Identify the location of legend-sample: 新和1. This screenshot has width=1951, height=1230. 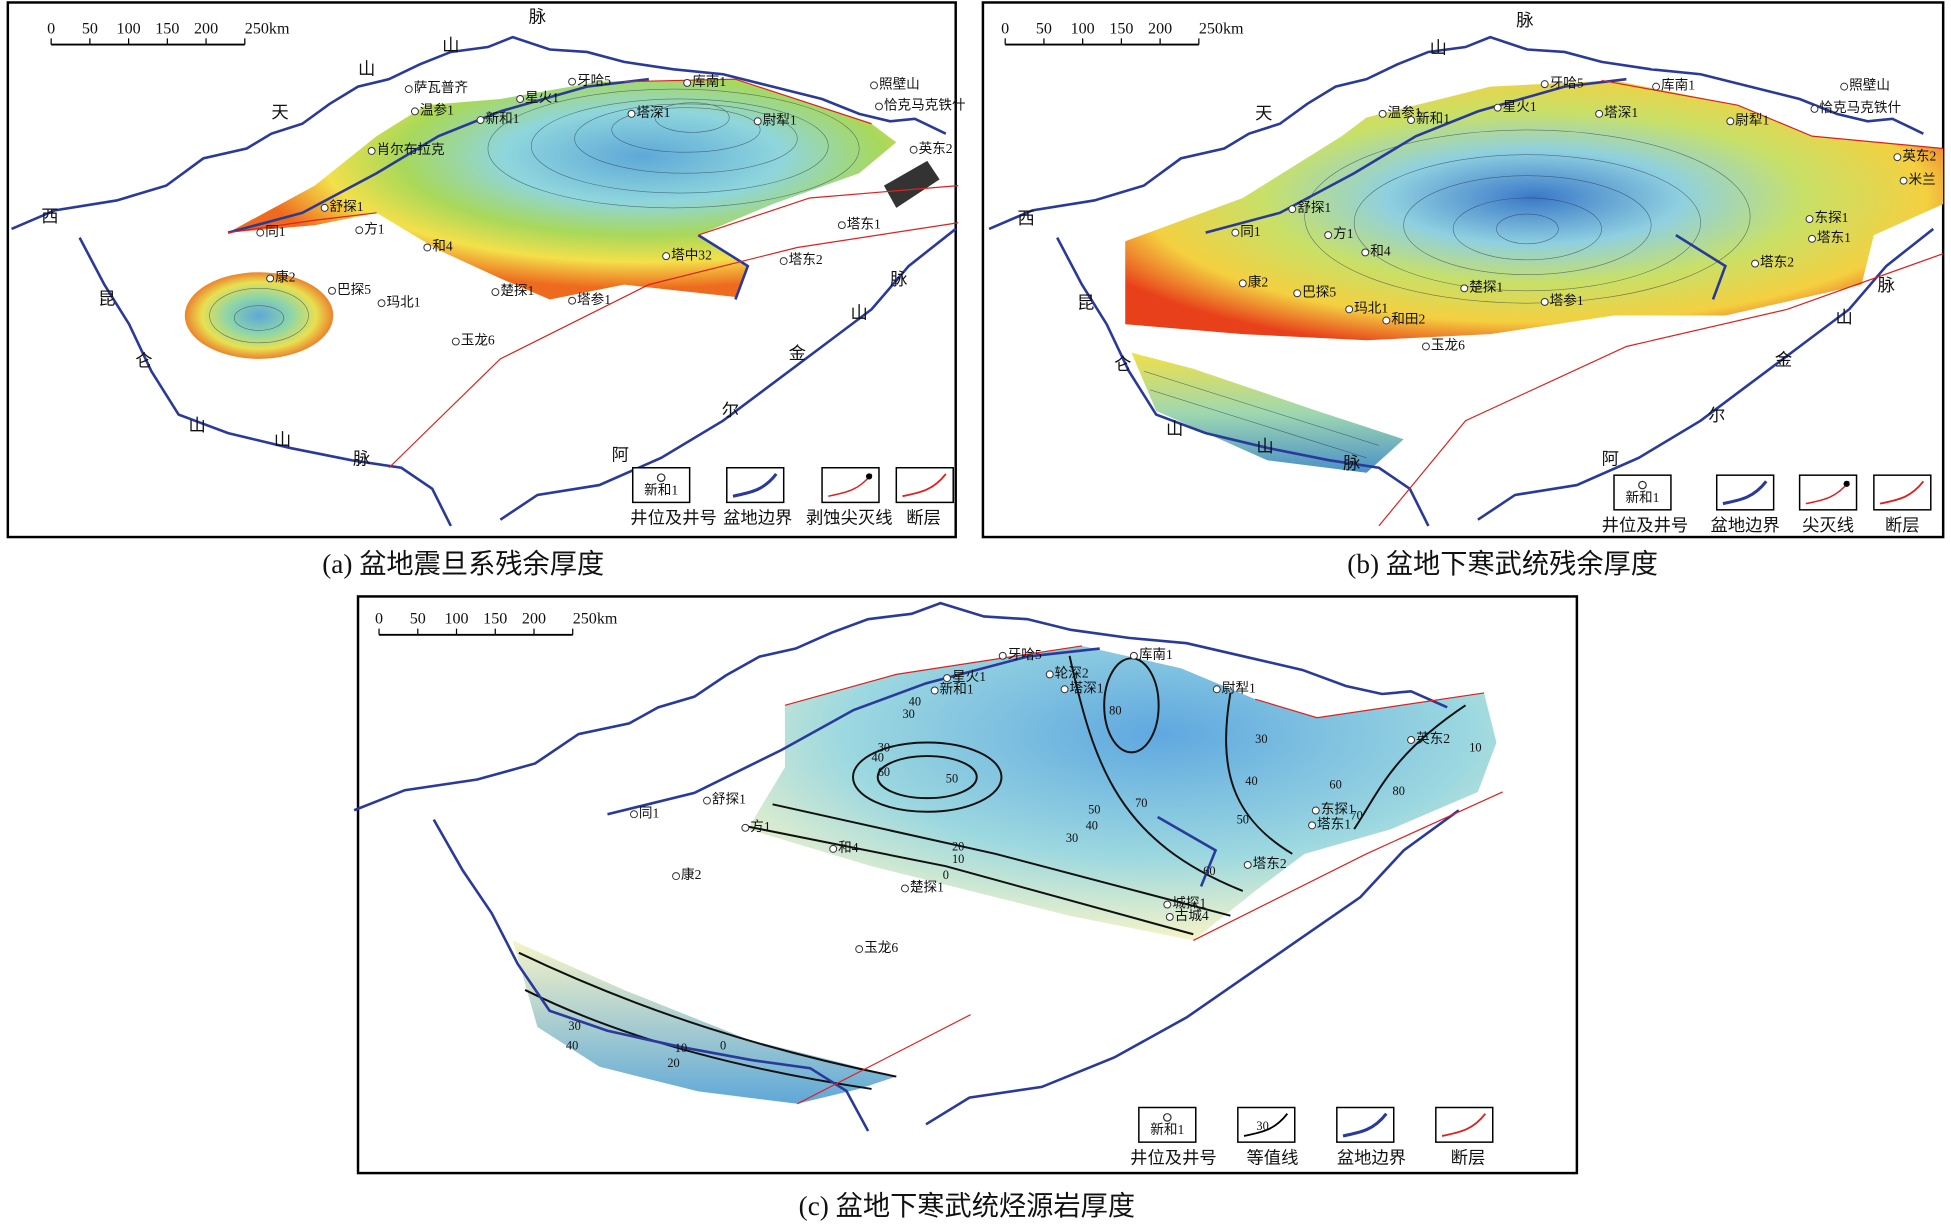
(1167, 1129).